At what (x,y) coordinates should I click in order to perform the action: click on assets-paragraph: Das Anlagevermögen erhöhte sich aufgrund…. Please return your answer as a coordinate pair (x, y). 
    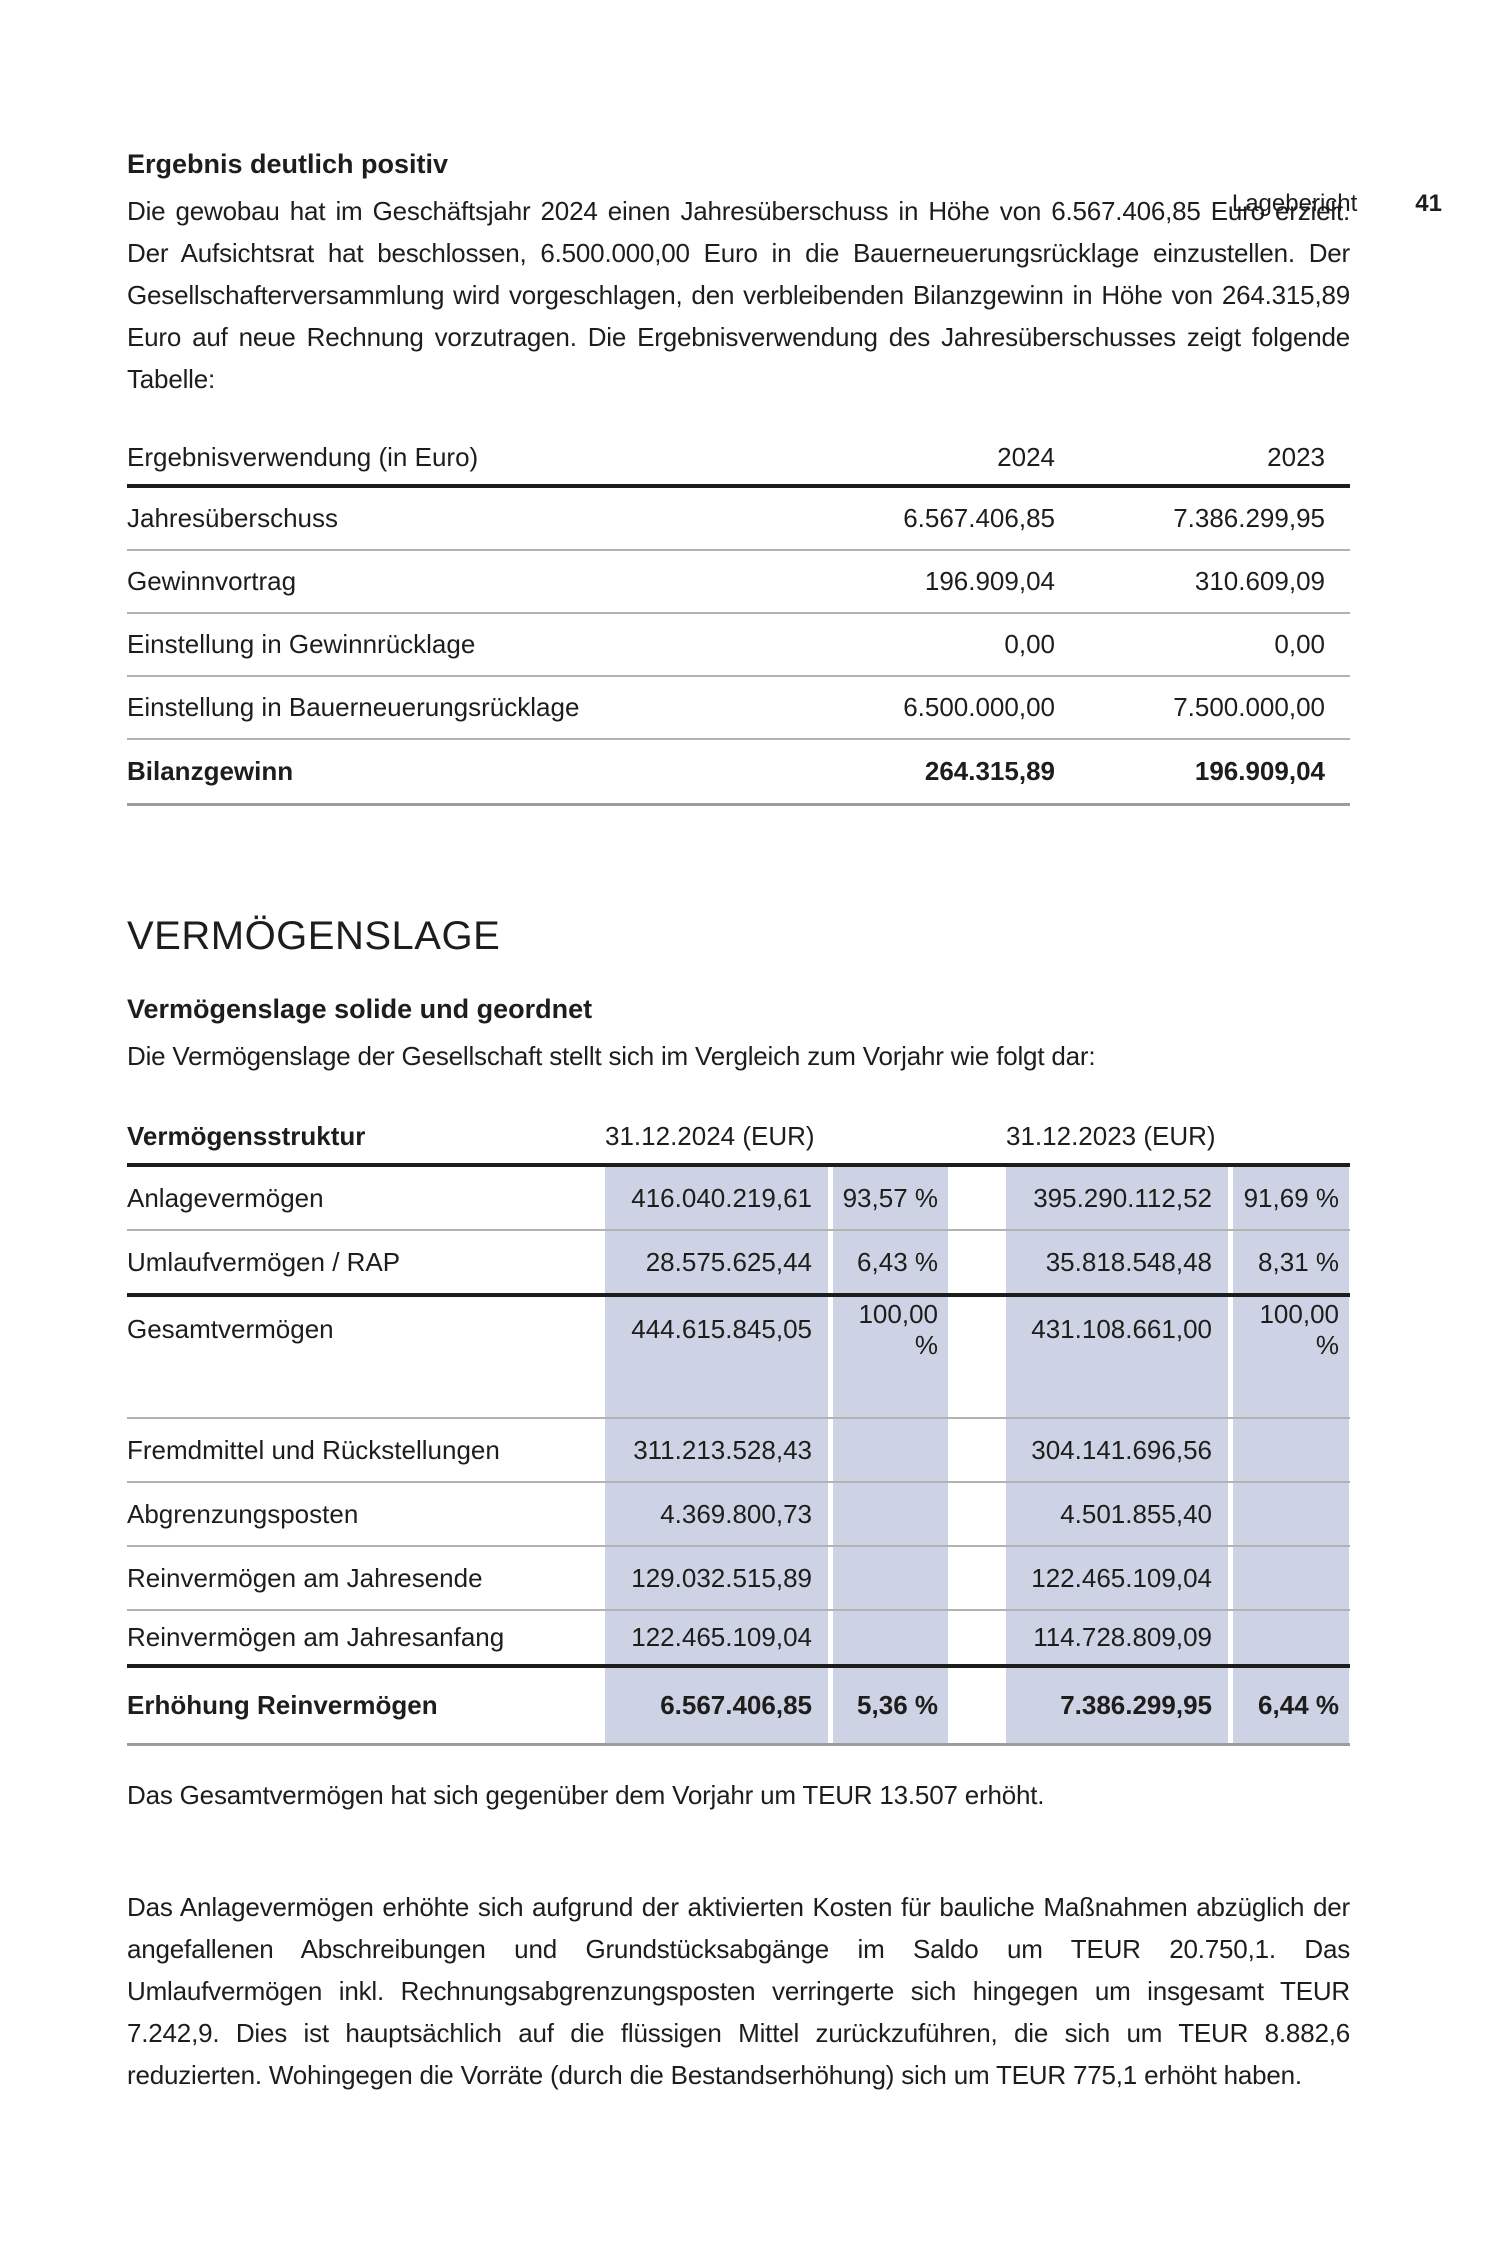
    Looking at the image, I should click on (738, 1991).